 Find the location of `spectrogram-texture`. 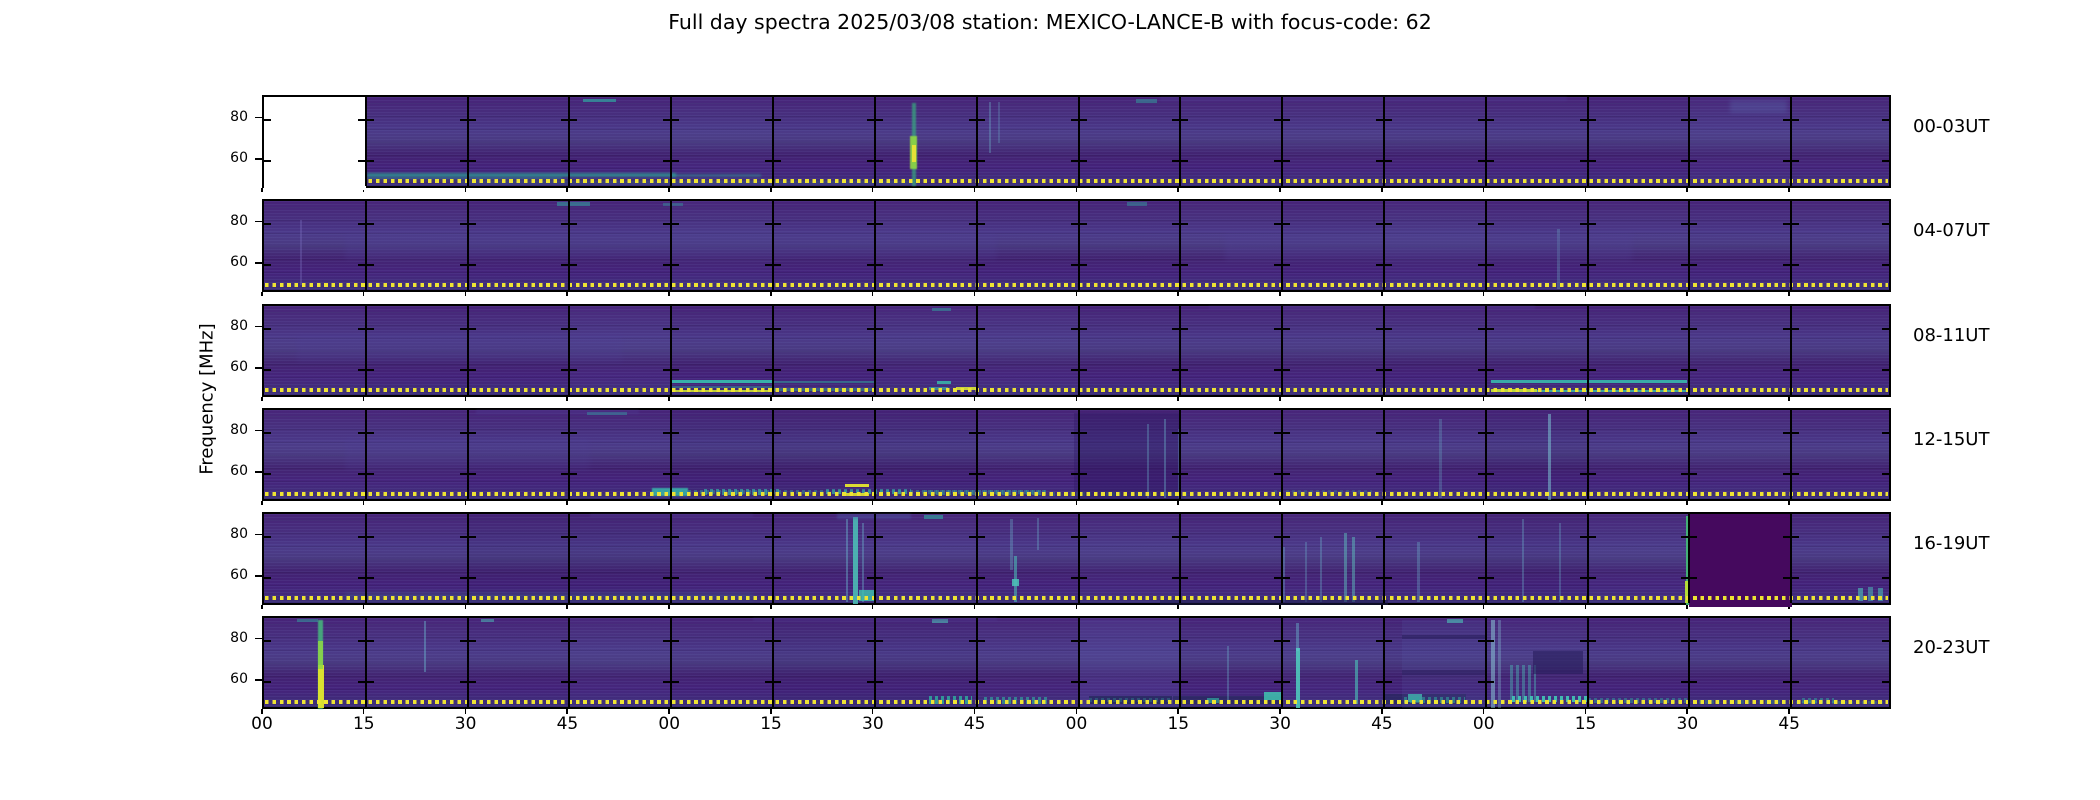

spectrogram-texture is located at coordinates (1076, 245).